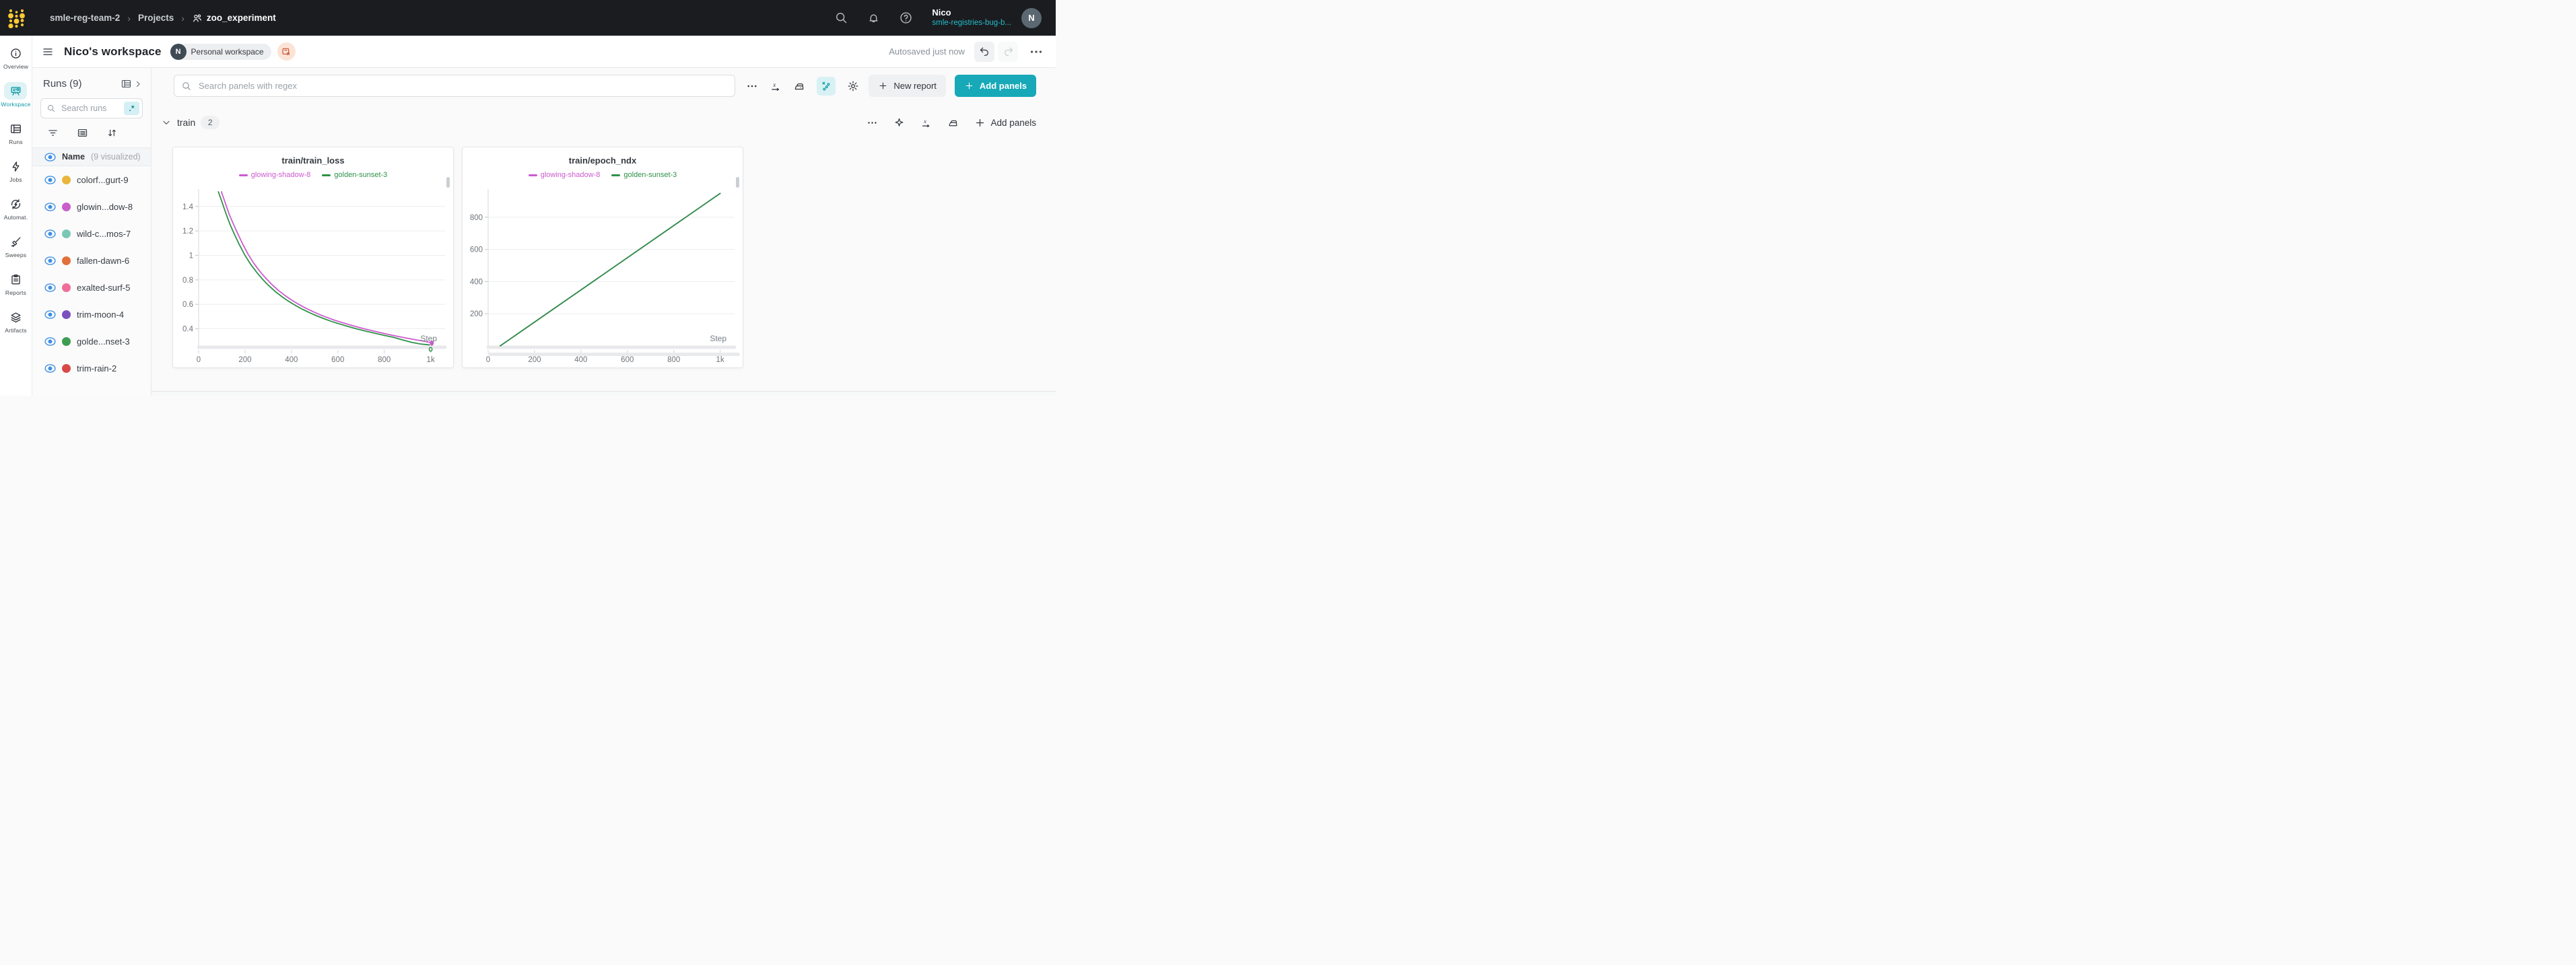 This screenshot has width=2576, height=965. I want to click on runs-table-toggle-icon, so click(127, 84).